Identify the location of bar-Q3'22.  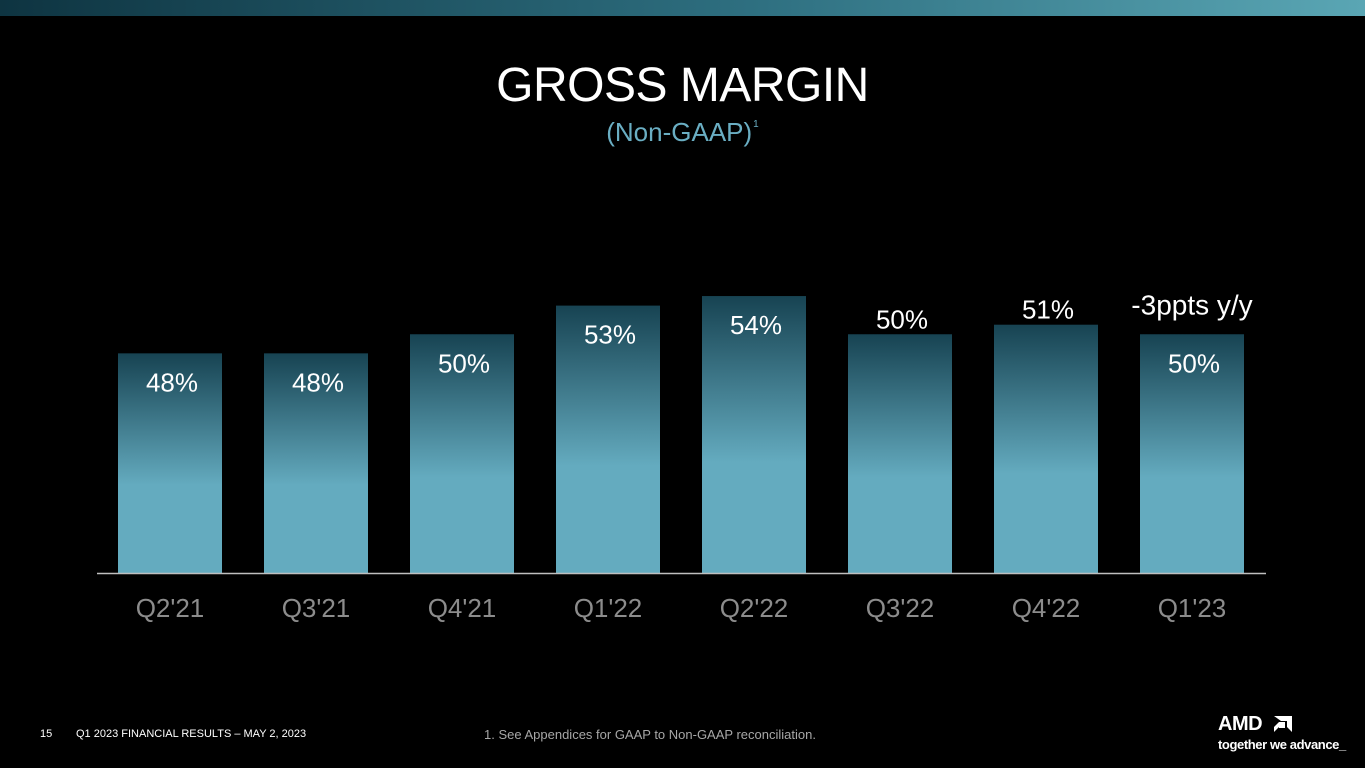
(900, 453).